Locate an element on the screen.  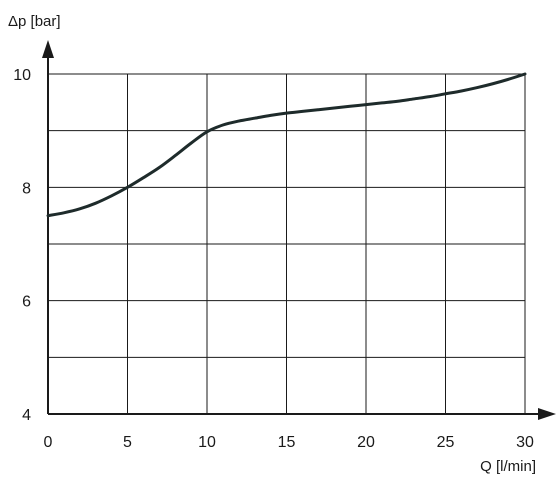
y-tick-label: 6 is located at coordinates (26, 302).